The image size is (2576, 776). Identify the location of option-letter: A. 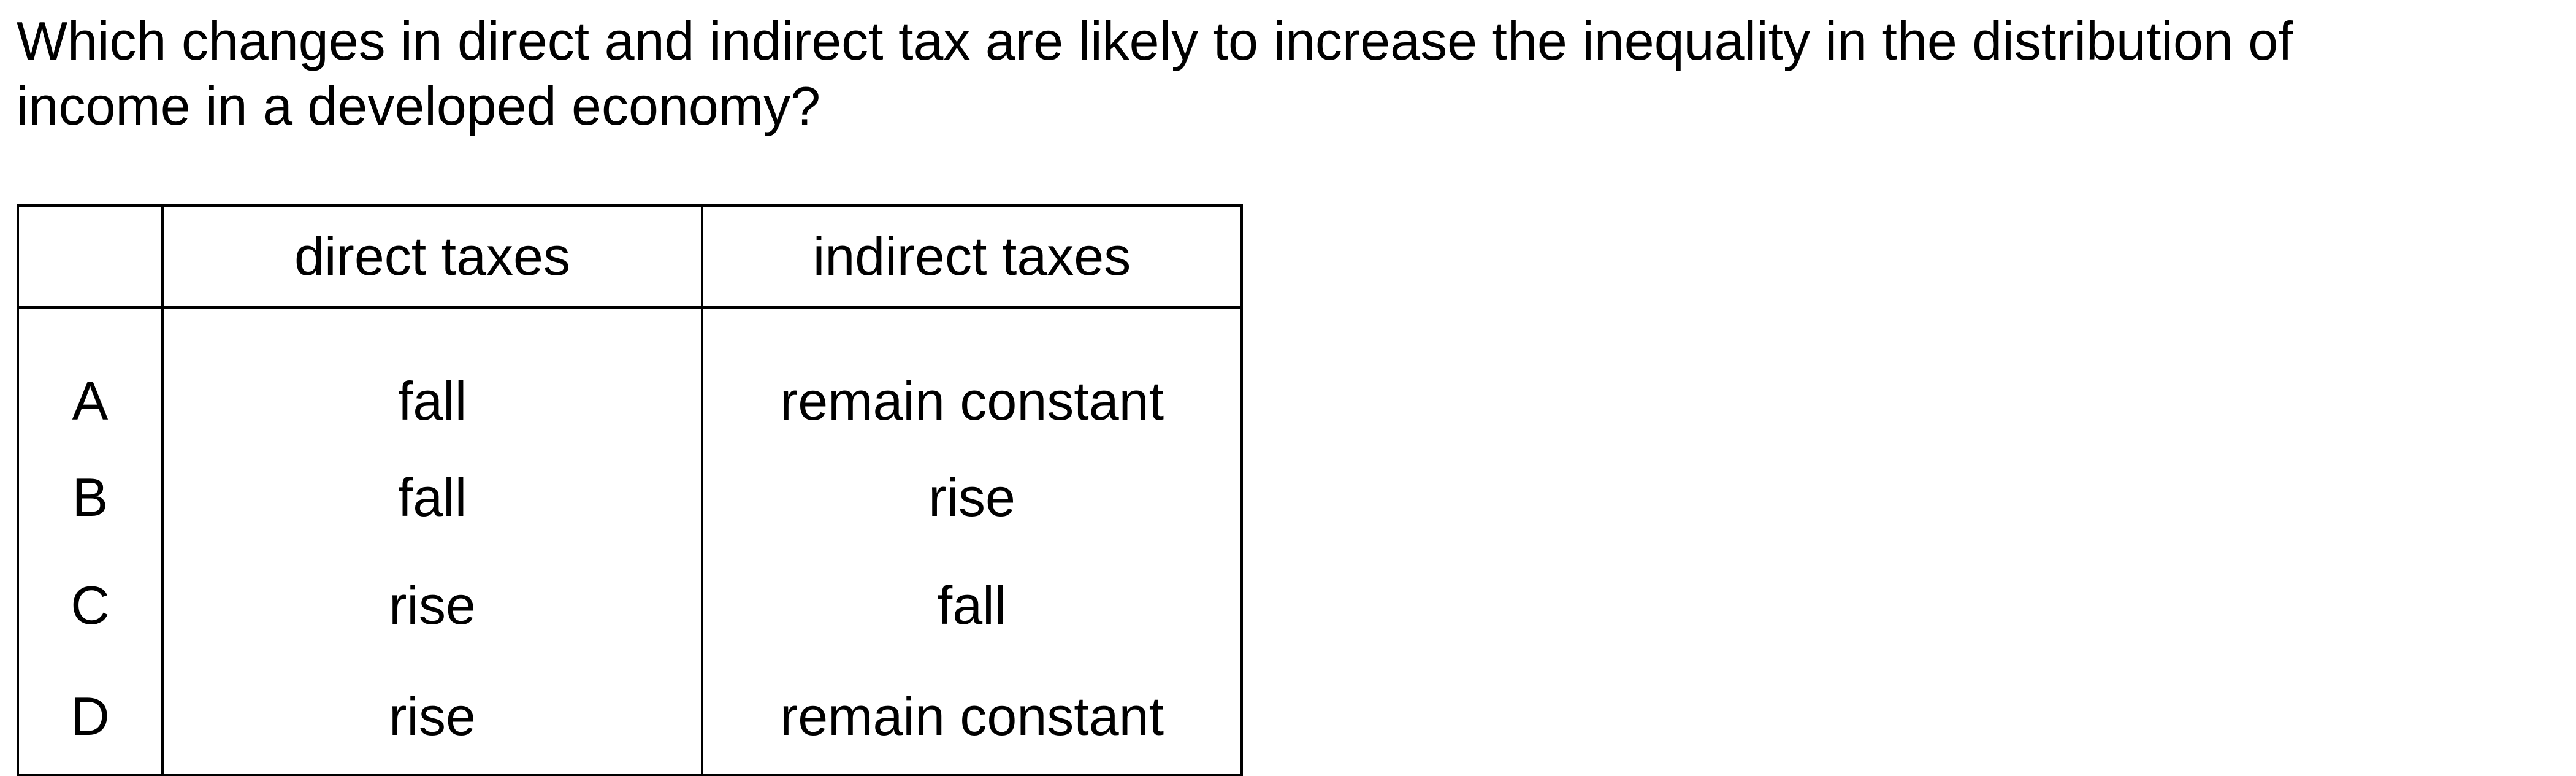
(90, 375).